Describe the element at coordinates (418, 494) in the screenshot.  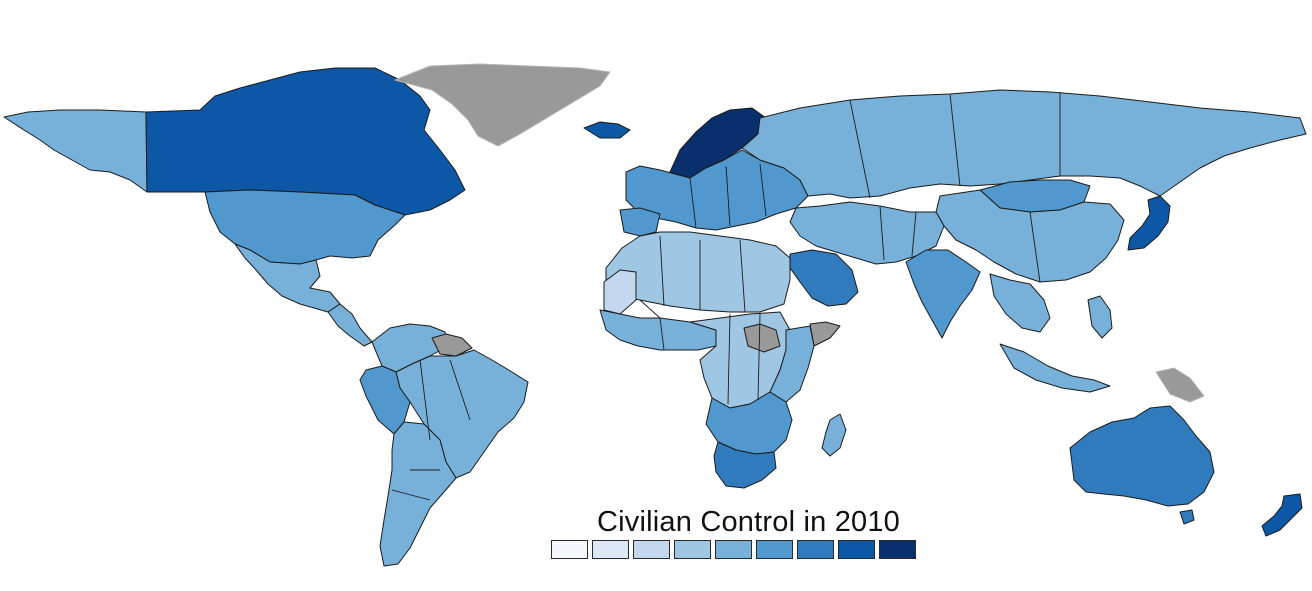
I see `region-southern-cone` at that location.